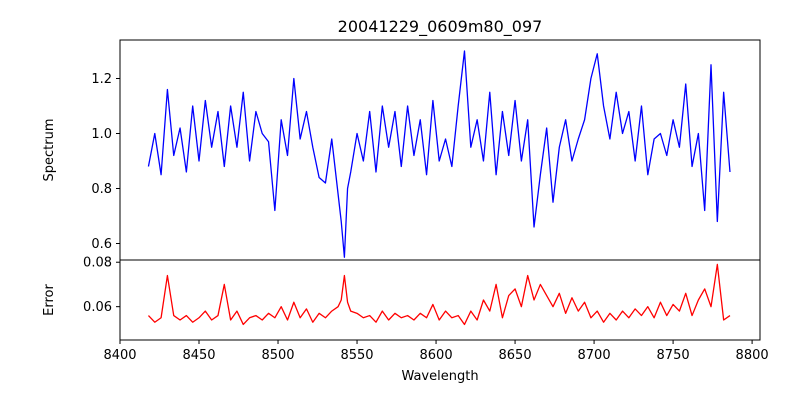 This screenshot has width=800, height=400. What do you see at coordinates (101, 79) in the screenshot?
I see `spectrum-ytick-label: 1.2` at bounding box center [101, 79].